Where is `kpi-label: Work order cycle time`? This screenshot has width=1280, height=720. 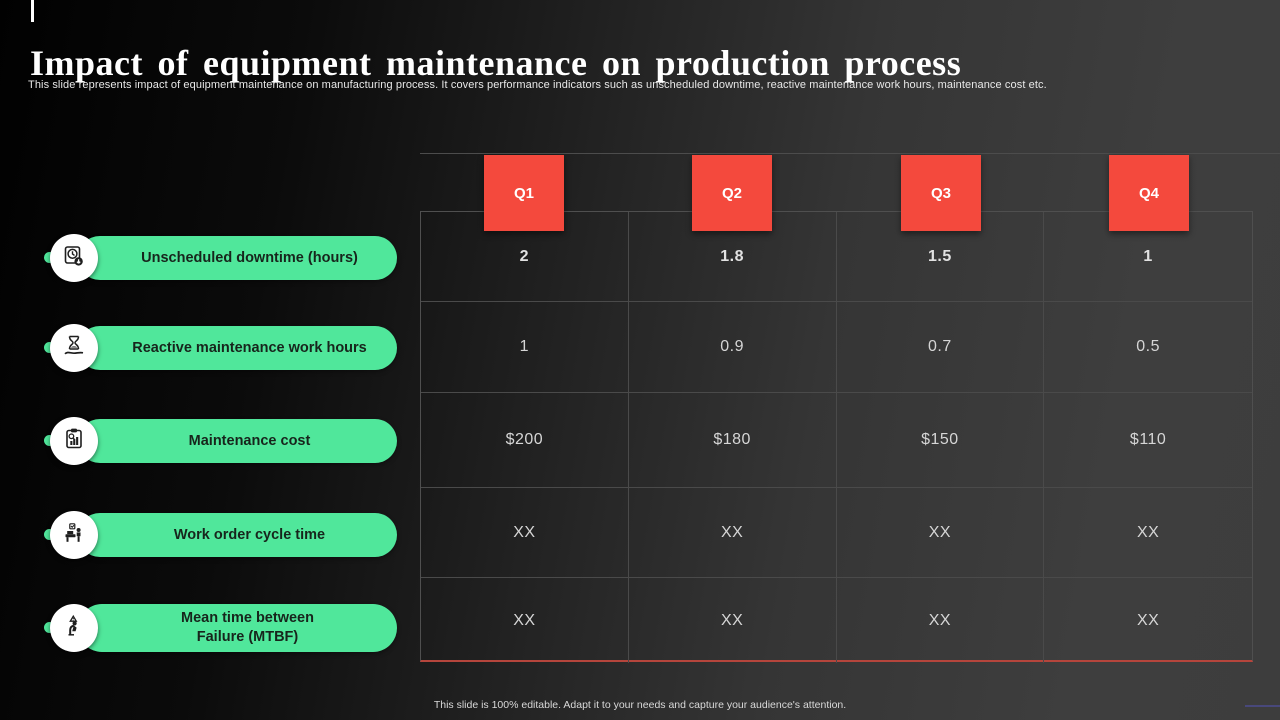 kpi-label: Work order cycle time is located at coordinates (249, 534).